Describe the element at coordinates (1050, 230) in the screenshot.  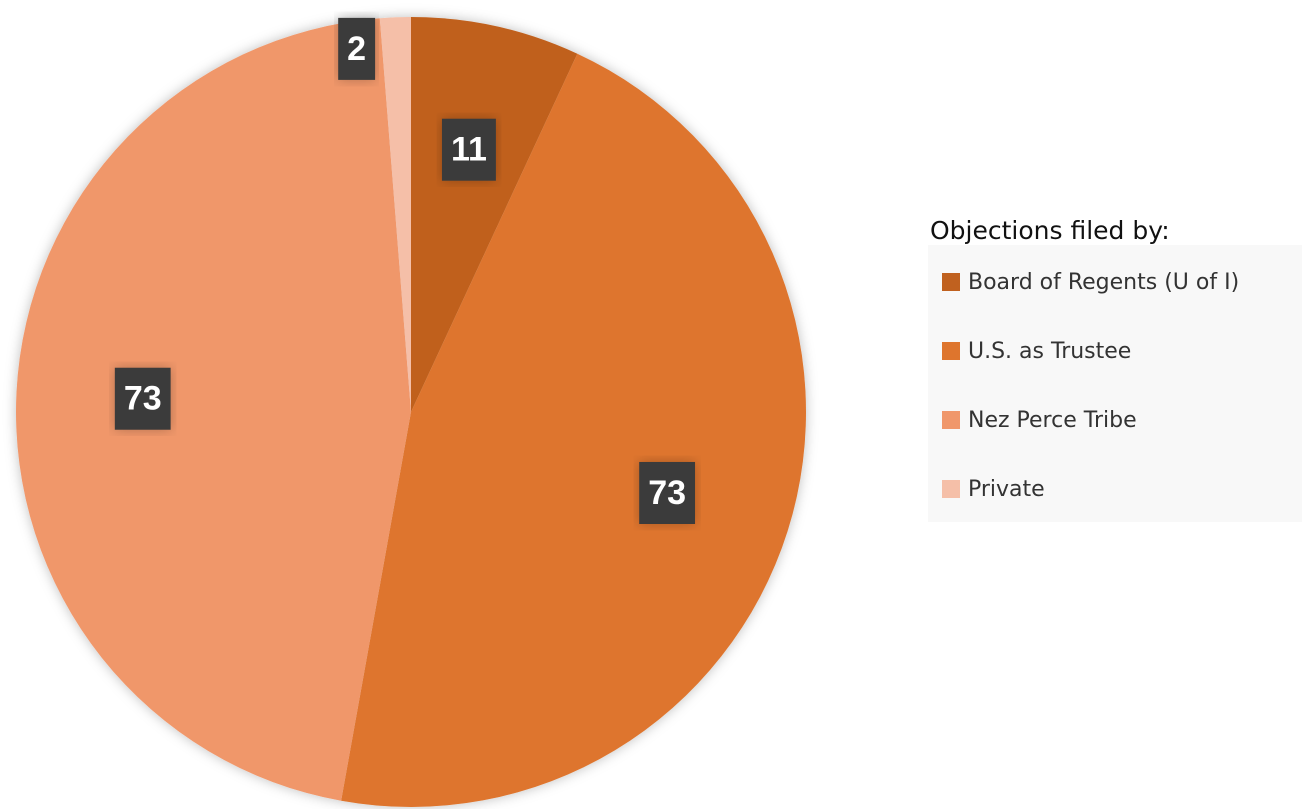
I see `legend-title: Objections filed by:` at that location.